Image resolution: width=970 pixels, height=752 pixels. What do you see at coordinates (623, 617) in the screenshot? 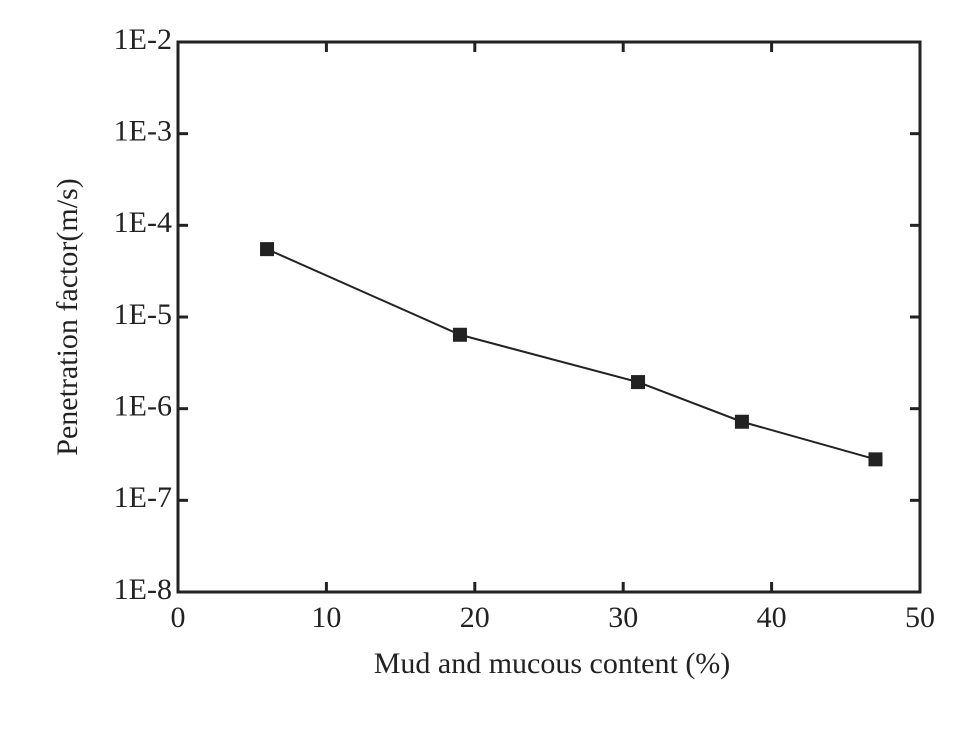
I see `x-tick-label: 30` at bounding box center [623, 617].